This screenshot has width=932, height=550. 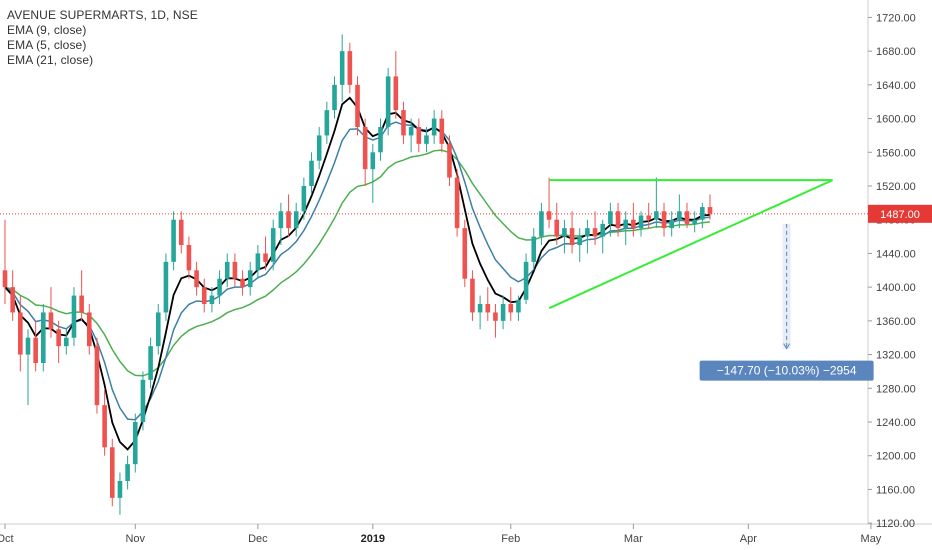 I want to click on support-trendline, so click(x=691, y=244).